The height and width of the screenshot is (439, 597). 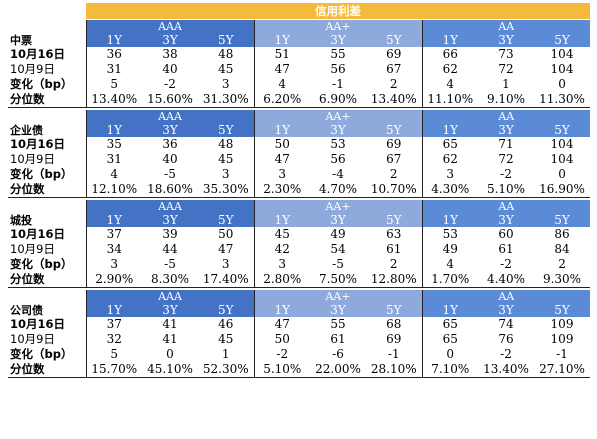 I want to click on table-cell: 12.80%, so click(x=394, y=280).